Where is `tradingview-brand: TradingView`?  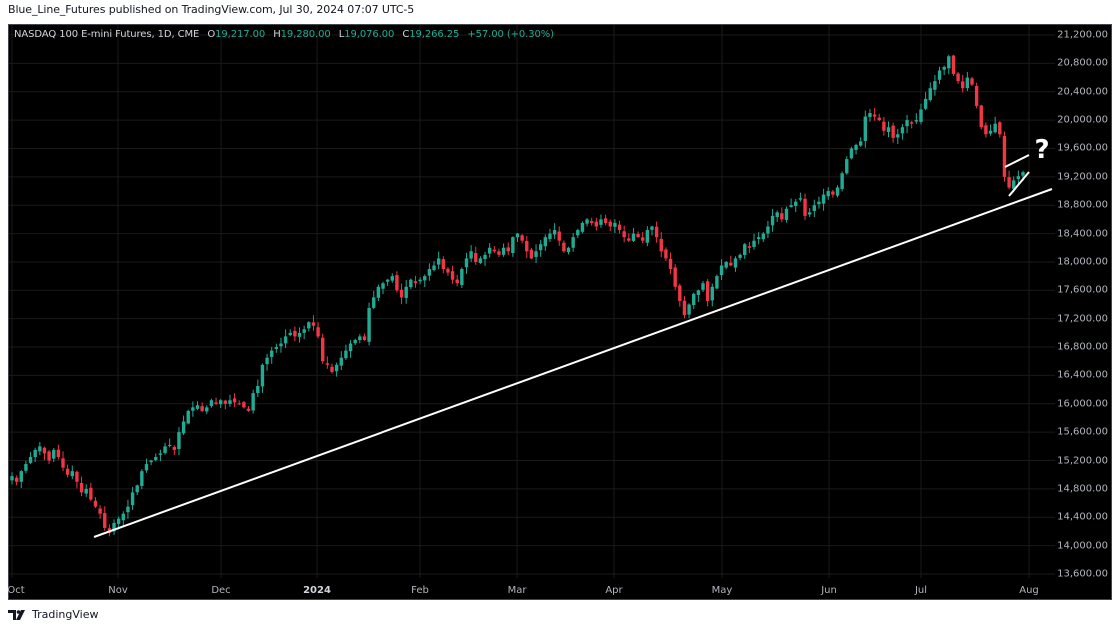 tradingview-brand: TradingView is located at coordinates (53, 614).